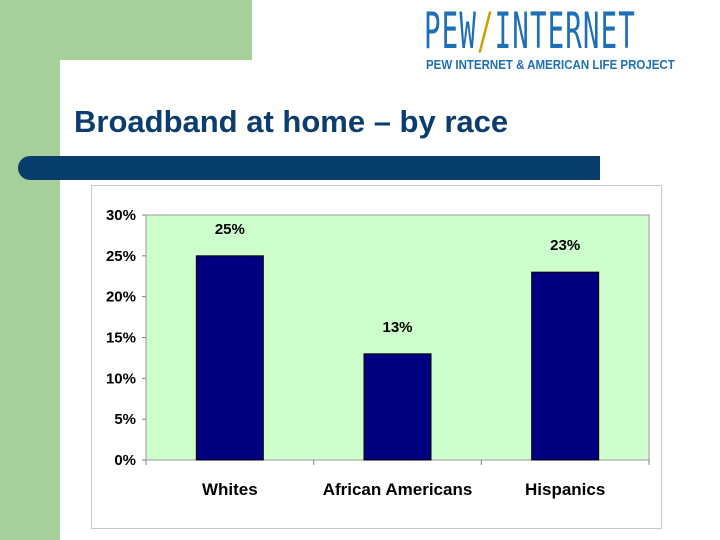 The height and width of the screenshot is (540, 720). What do you see at coordinates (309, 168) in the screenshot?
I see `title-underline-bar` at bounding box center [309, 168].